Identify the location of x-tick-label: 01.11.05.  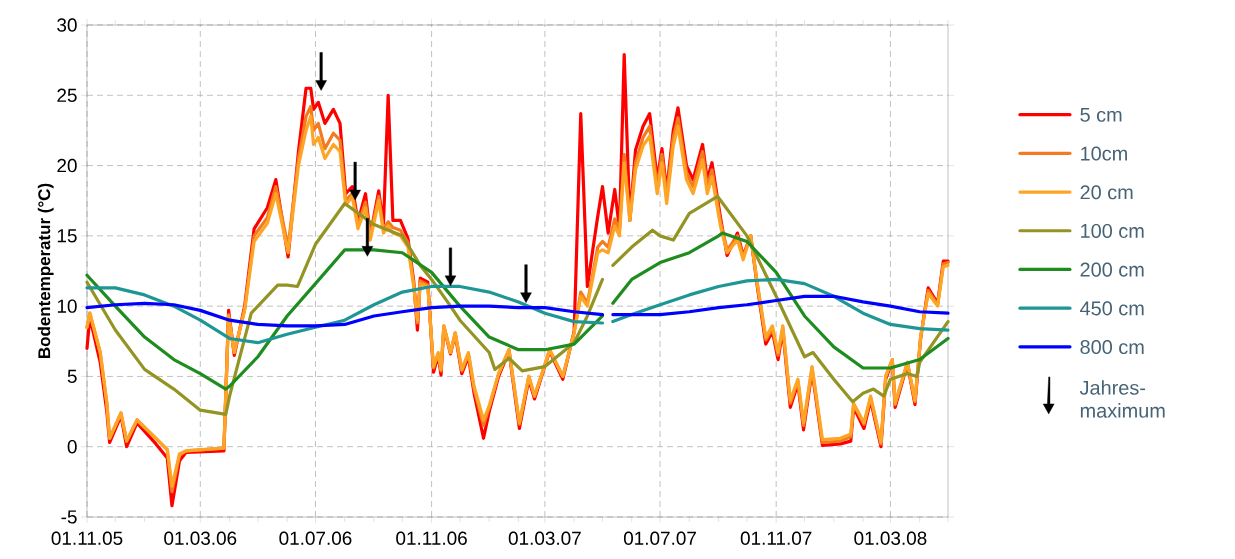
(87, 538).